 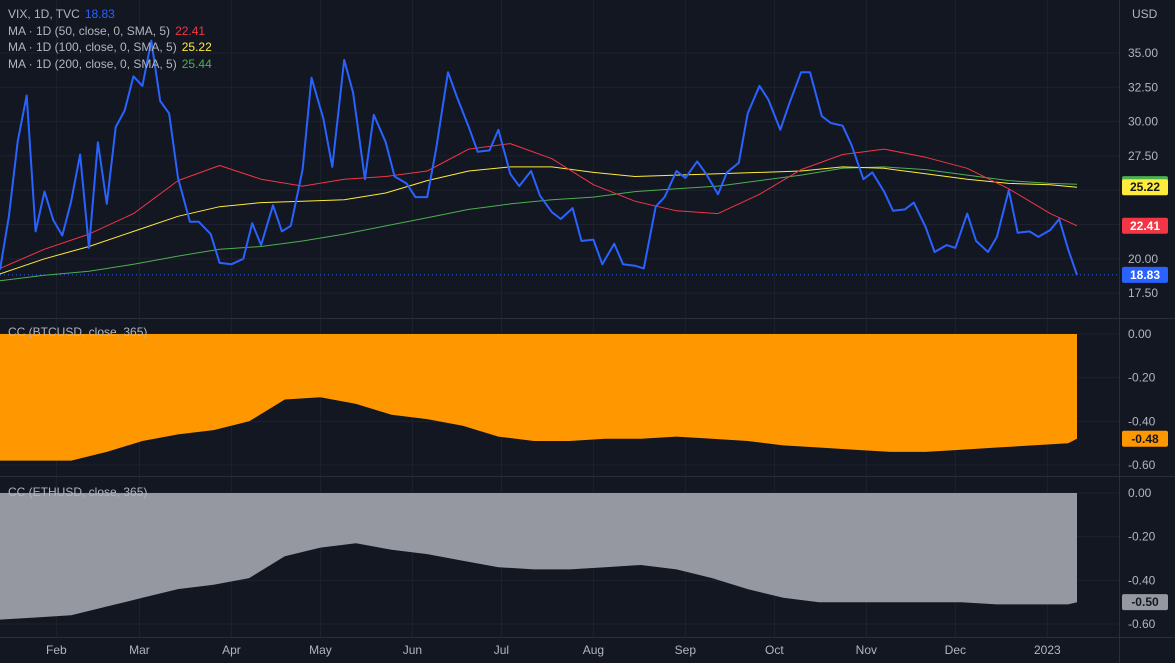 I want to click on eth-axis-tick: -0.20, so click(x=1142, y=537).